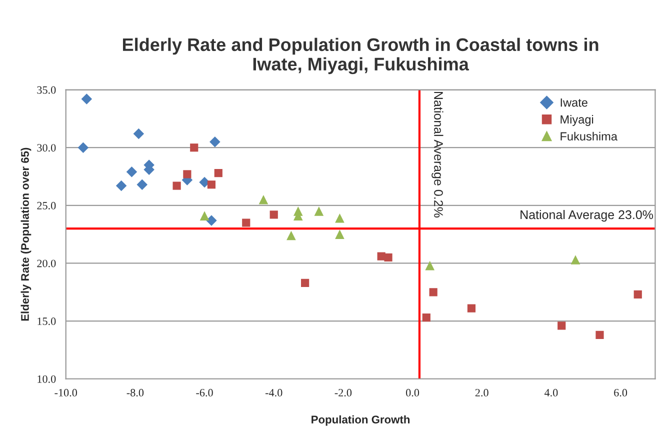  Describe the element at coordinates (47, 379) in the screenshot. I see `y-tick-label: 10.0` at that location.